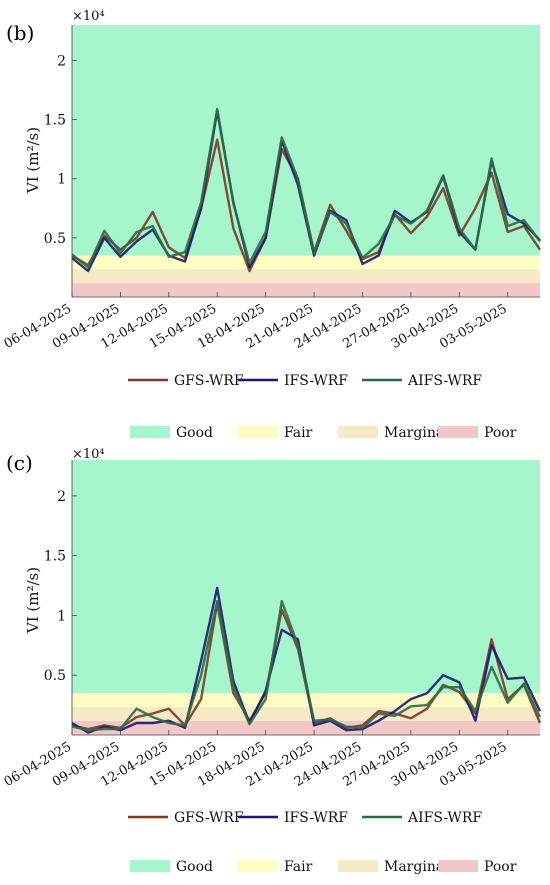 This screenshot has height=885, width=550. Describe the element at coordinates (306, 276) in the screenshot. I see `band-marginal` at that location.